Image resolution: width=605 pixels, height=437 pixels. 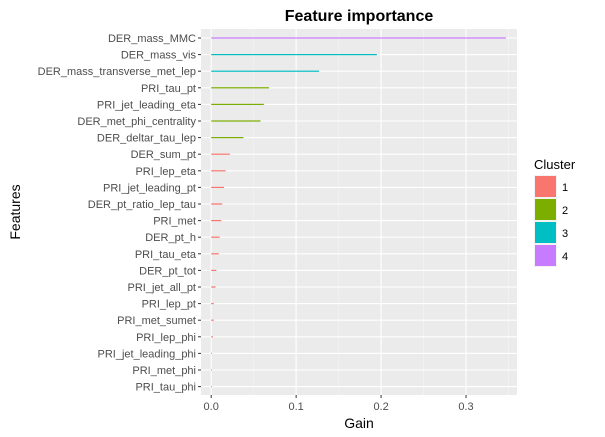 What do you see at coordinates (167, 271) in the screenshot?
I see `y-tick-label: DER_pt_tot` at bounding box center [167, 271].